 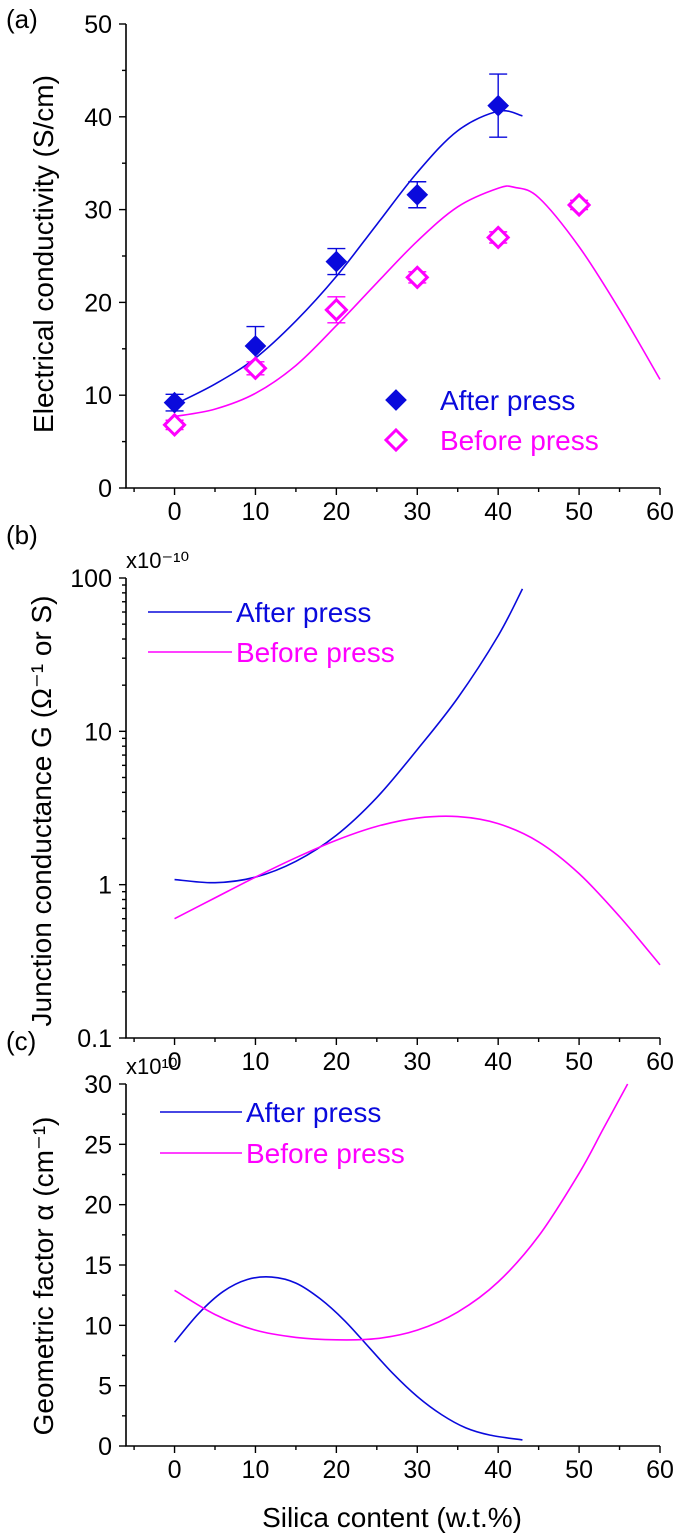 What do you see at coordinates (22, 535) in the screenshot?
I see `panel-b-label: (b)` at bounding box center [22, 535].